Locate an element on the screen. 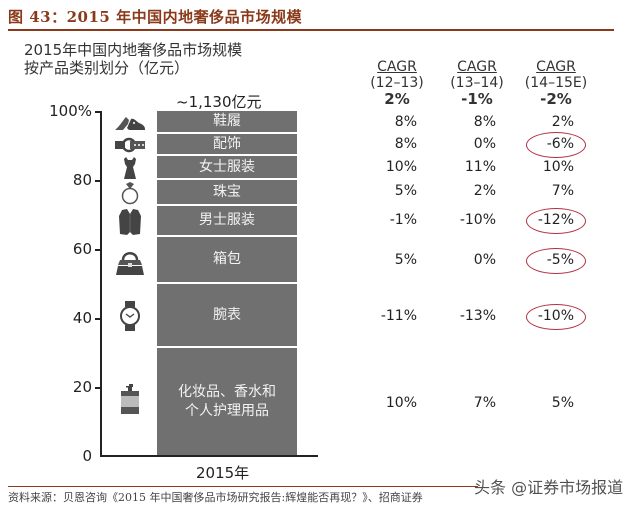 This screenshot has height=506, width=640. belt-icon is located at coordinates (130, 145).